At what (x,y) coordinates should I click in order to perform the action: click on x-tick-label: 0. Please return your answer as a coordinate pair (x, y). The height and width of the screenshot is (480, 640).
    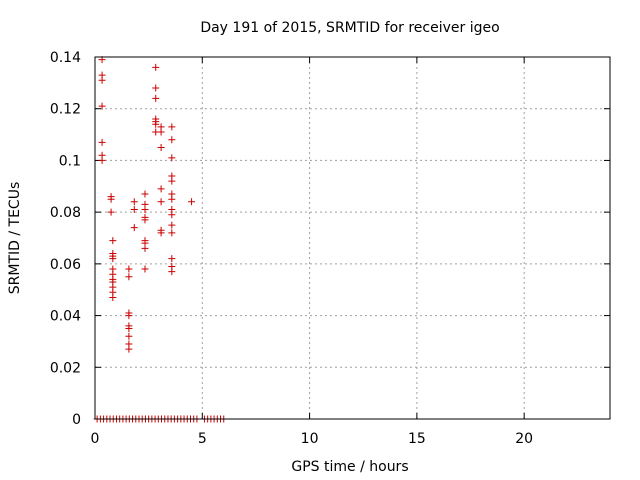
    Looking at the image, I should click on (95, 439).